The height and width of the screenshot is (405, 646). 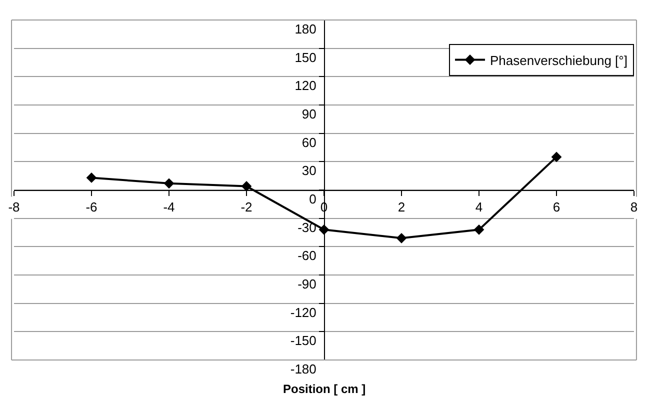 What do you see at coordinates (309, 170) in the screenshot?
I see `y-tick-label: 30` at bounding box center [309, 170].